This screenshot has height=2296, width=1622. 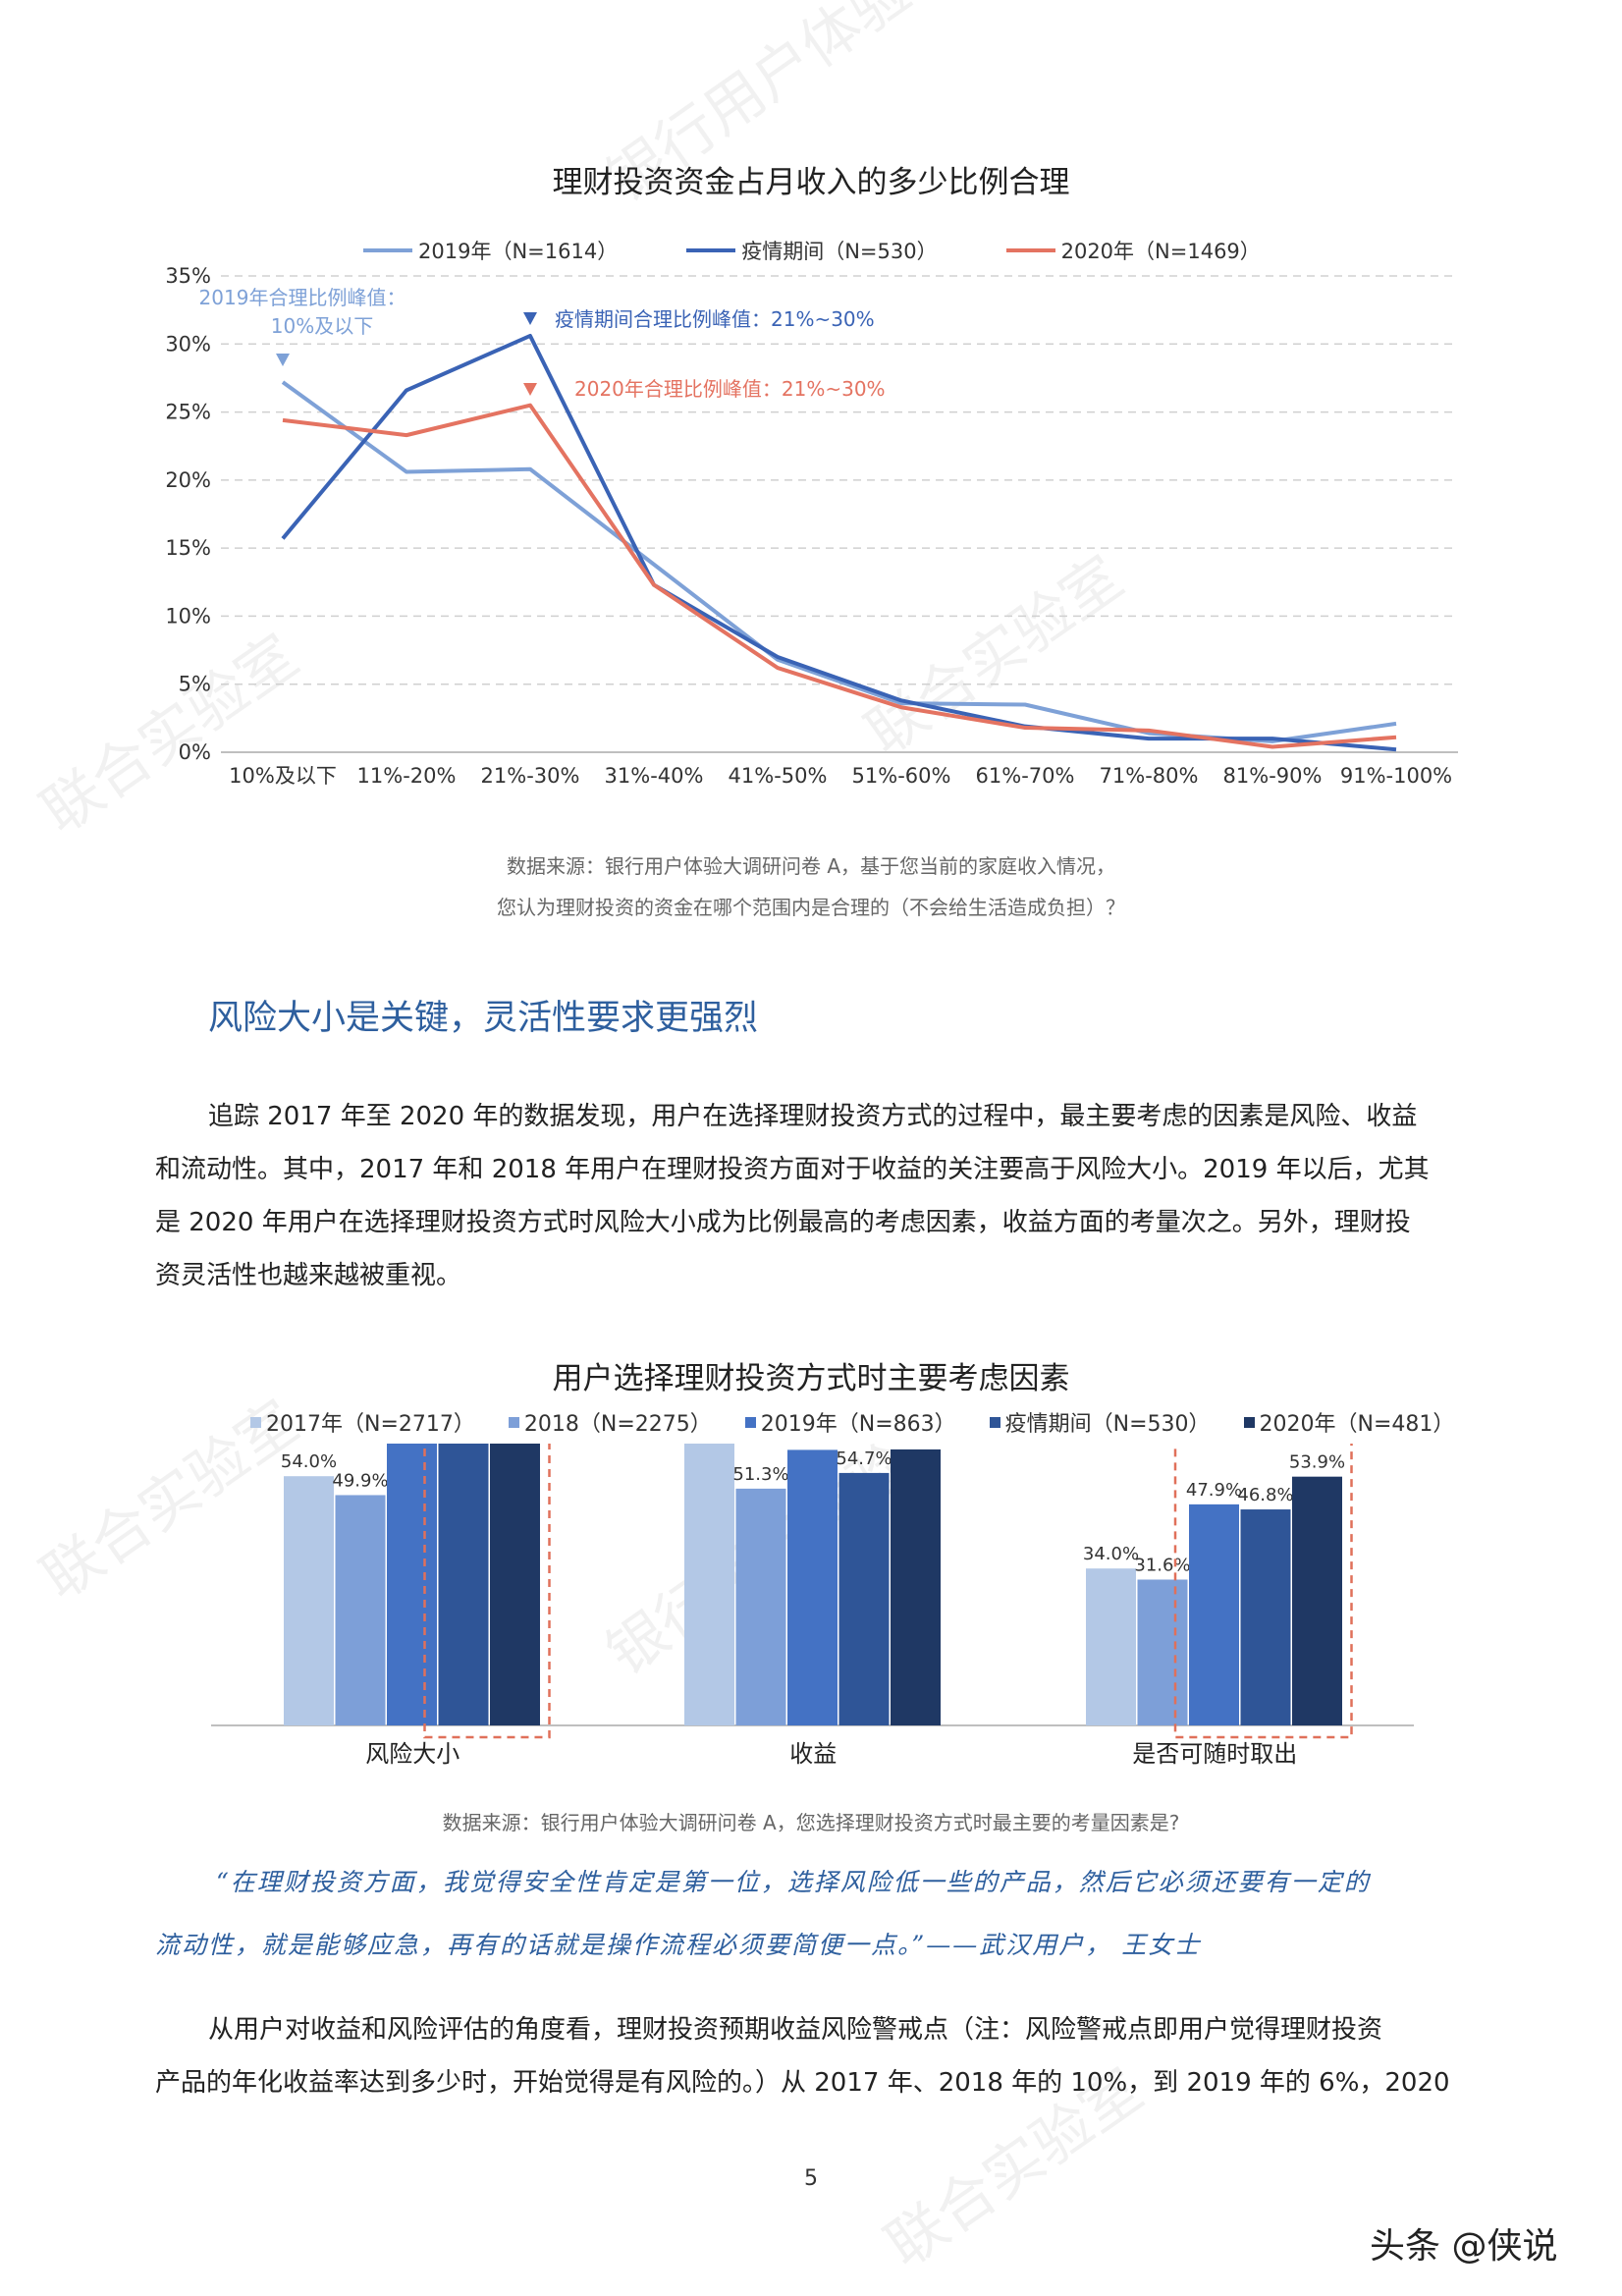 I want to click on x-tick-label: 21%-30%, so click(x=530, y=776).